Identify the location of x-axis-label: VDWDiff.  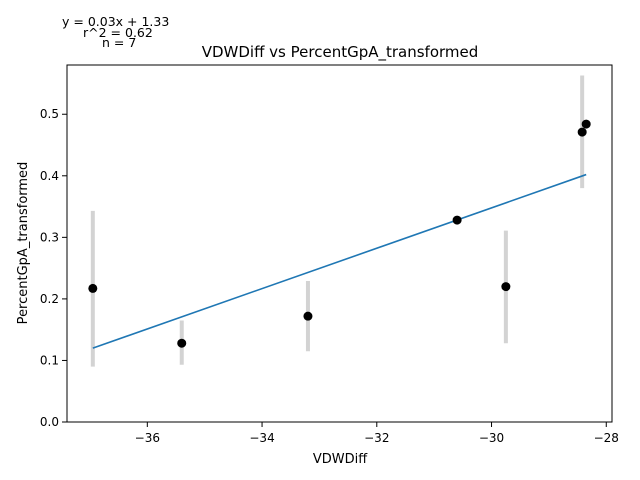
(340, 459).